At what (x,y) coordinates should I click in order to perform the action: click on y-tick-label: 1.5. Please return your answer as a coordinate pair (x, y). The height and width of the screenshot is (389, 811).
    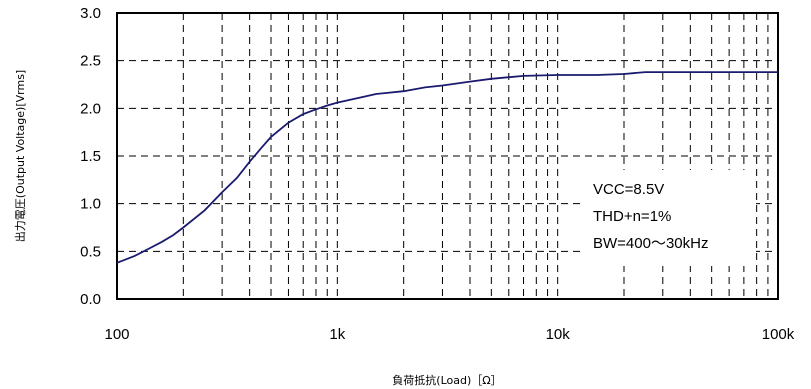
    Looking at the image, I should click on (90, 156).